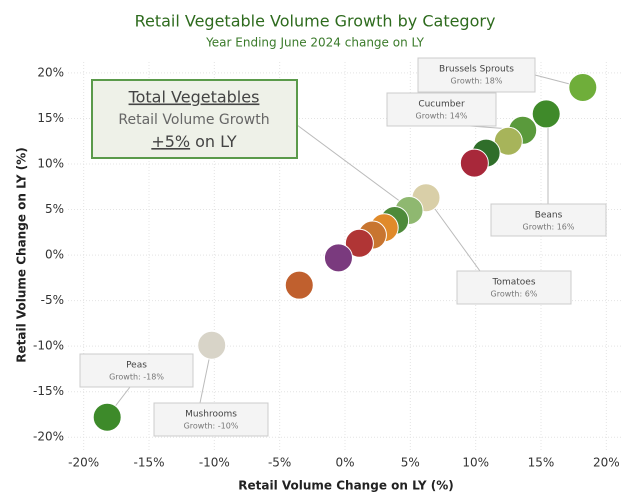  What do you see at coordinates (606, 463) in the screenshot?
I see `x-tick-label: 20%` at bounding box center [606, 463].